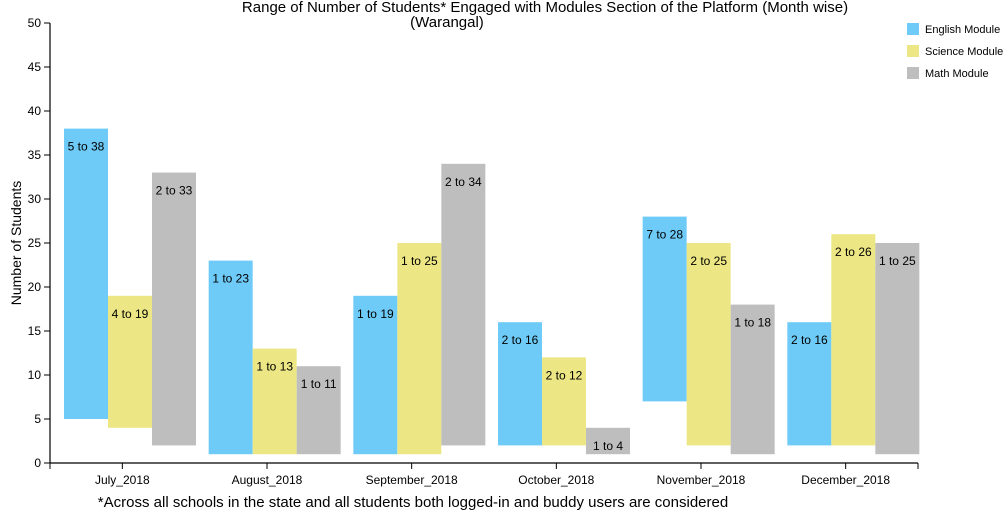 This screenshot has height=512, width=1006. I want to click on legend: English Module Science Module Math Module, so click(955, 51).